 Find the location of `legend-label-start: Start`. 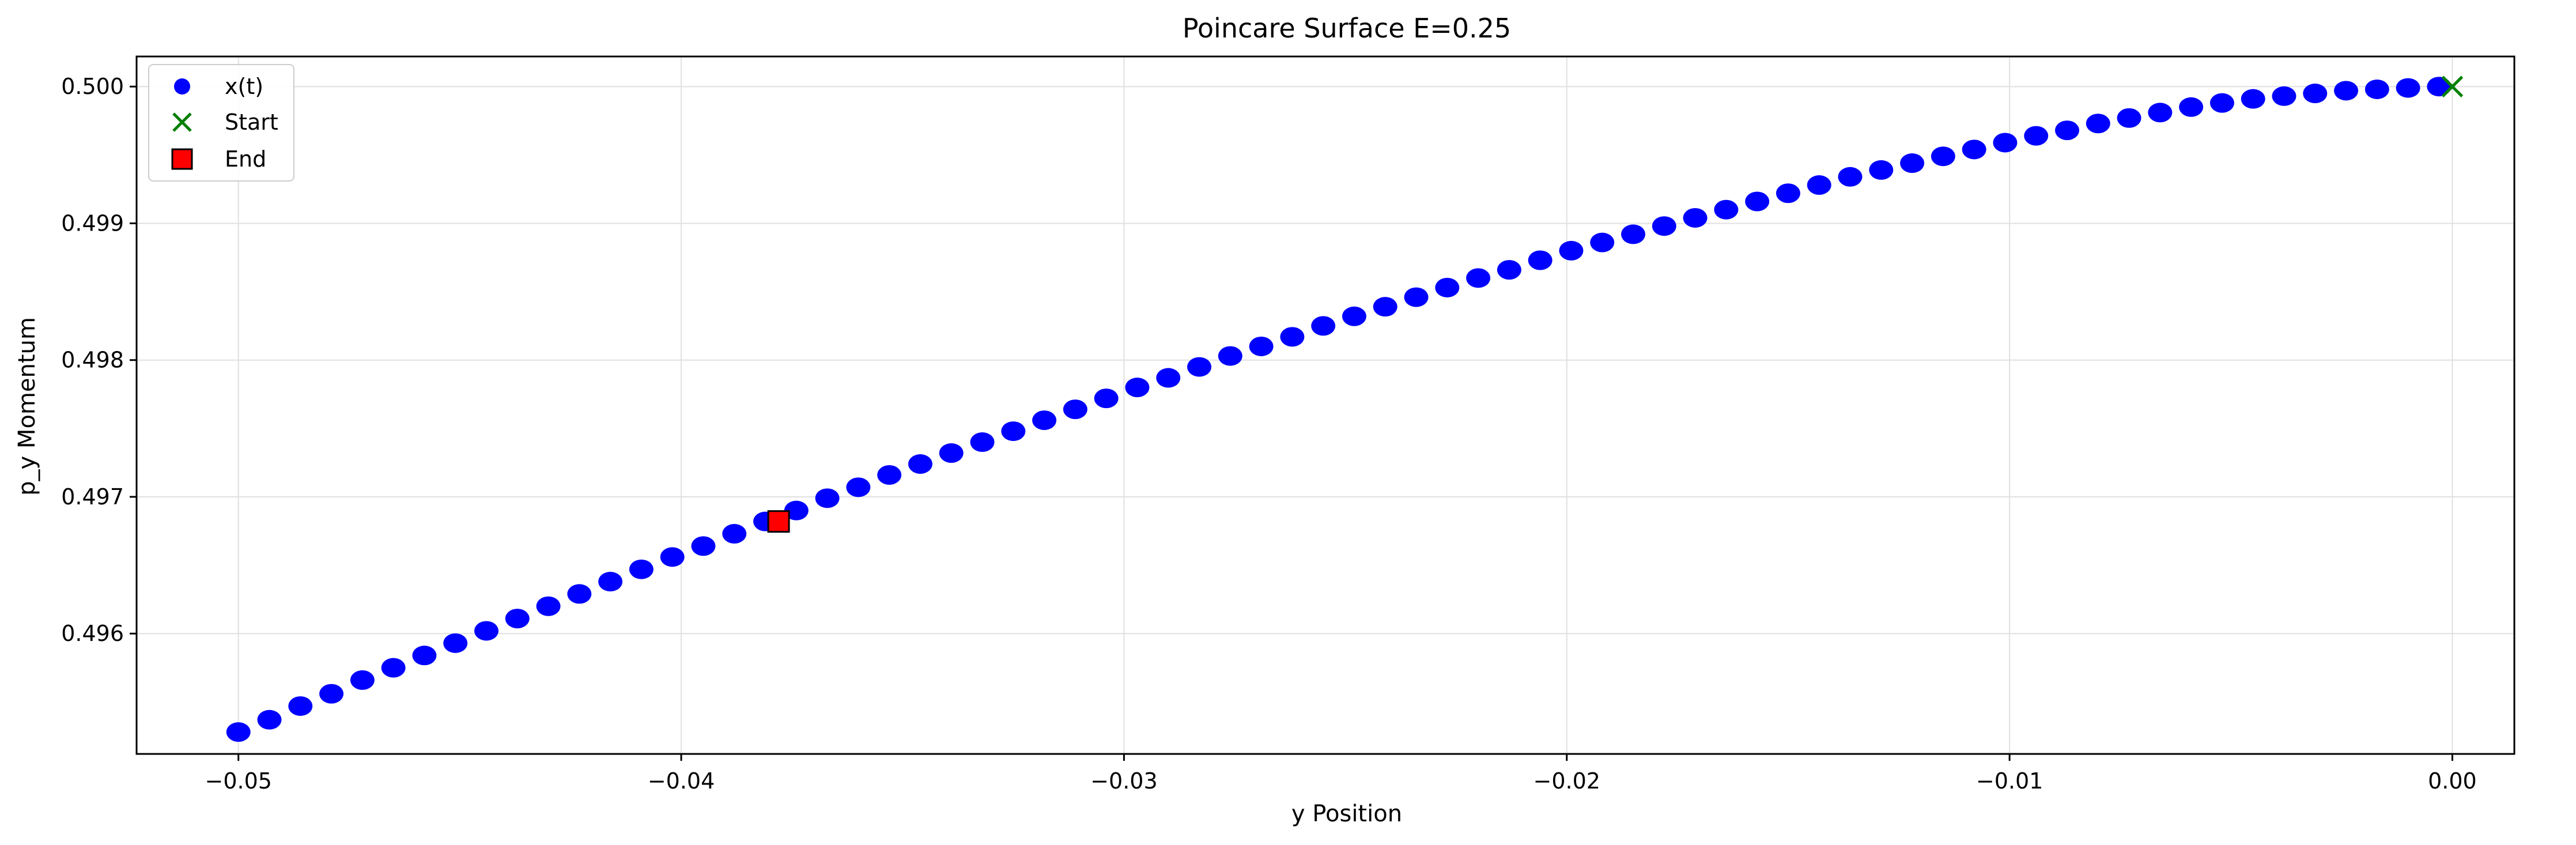

legend-label-start: Start is located at coordinates (251, 122).